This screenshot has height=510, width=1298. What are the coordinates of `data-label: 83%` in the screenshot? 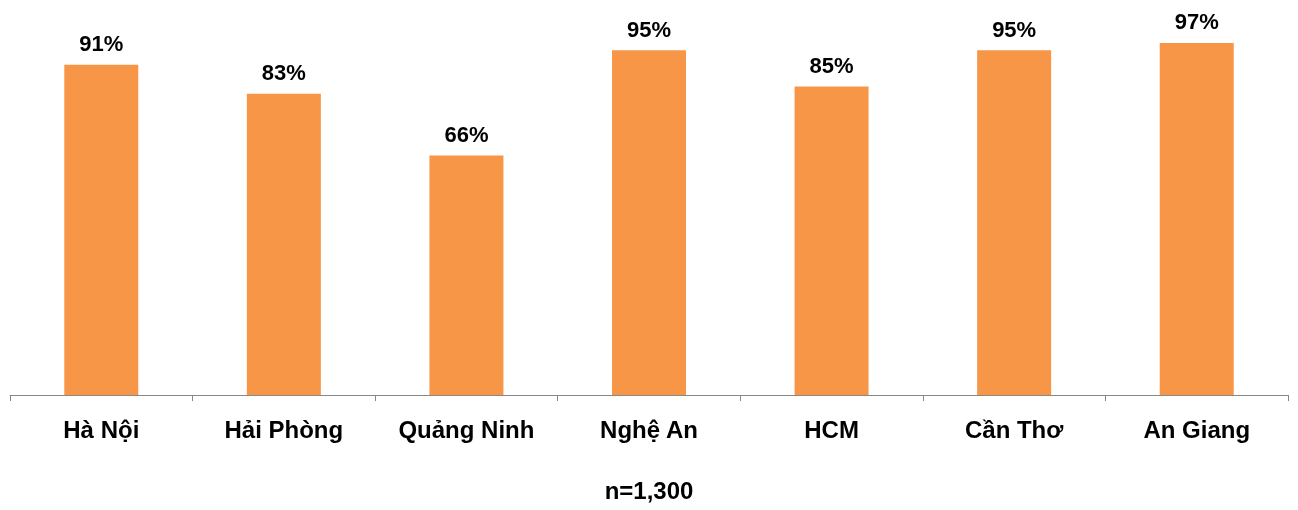 It's located at (283, 73).